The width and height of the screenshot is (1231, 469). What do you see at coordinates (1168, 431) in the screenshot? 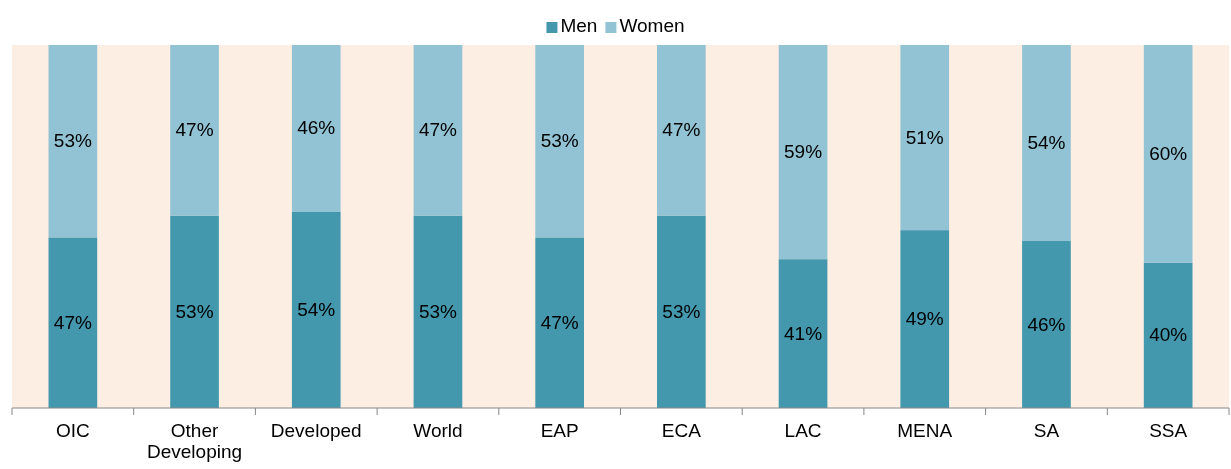
I see `x-tick-label: SSA` at bounding box center [1168, 431].